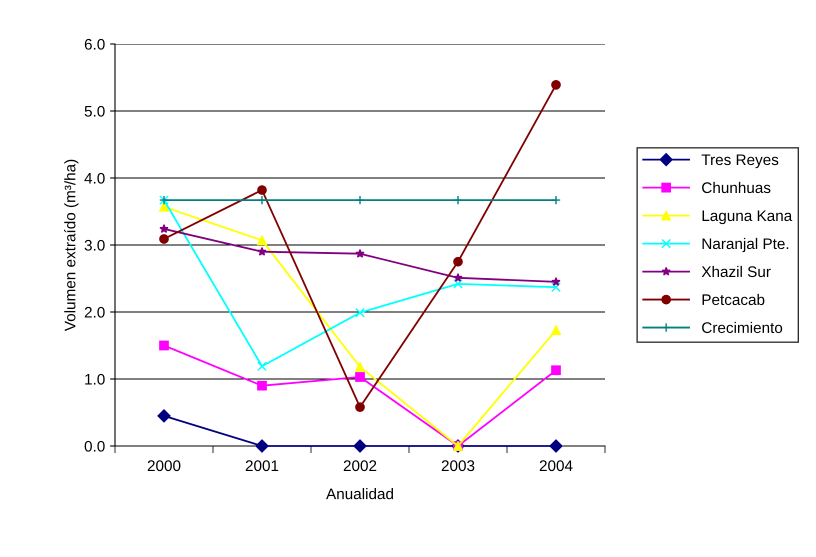 This screenshot has height=557, width=816. Describe the element at coordinates (94, 44) in the screenshot. I see `y-tick-label: 6.0` at that location.